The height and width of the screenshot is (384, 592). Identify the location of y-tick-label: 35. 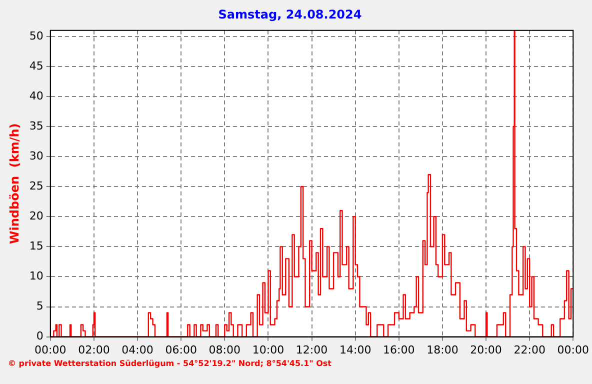
(36, 125).